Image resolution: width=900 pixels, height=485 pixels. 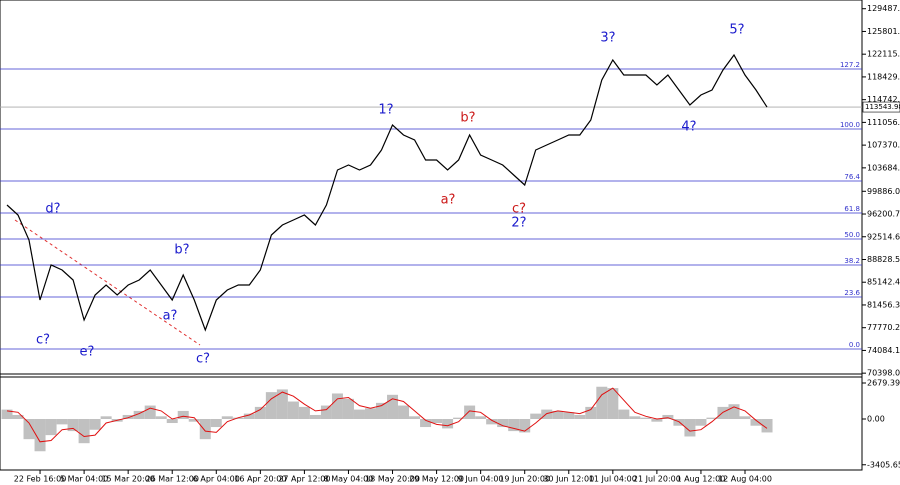 What do you see at coordinates (304, 479) in the screenshot?
I see `x-tick-label: 27 Apr 12:00` at bounding box center [304, 479].